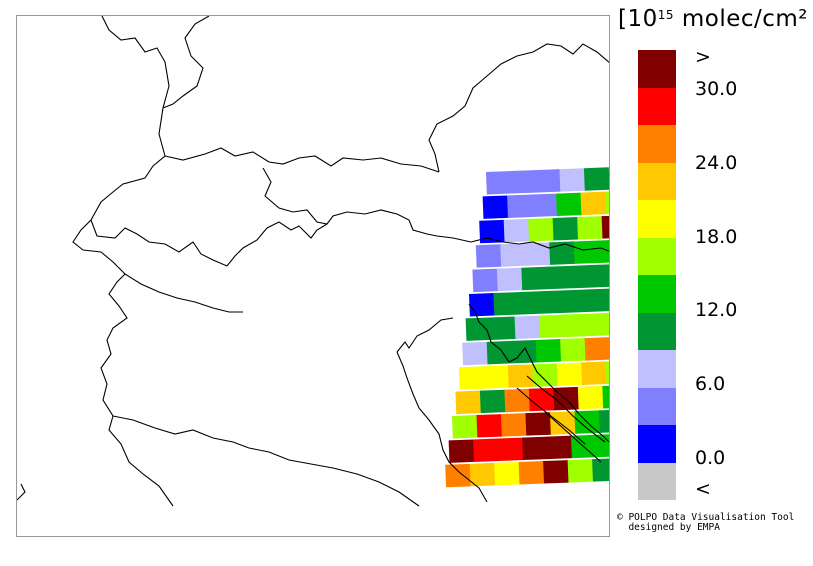 This screenshot has width=813, height=566. I want to click on border-austria-italy, so click(539, 244).